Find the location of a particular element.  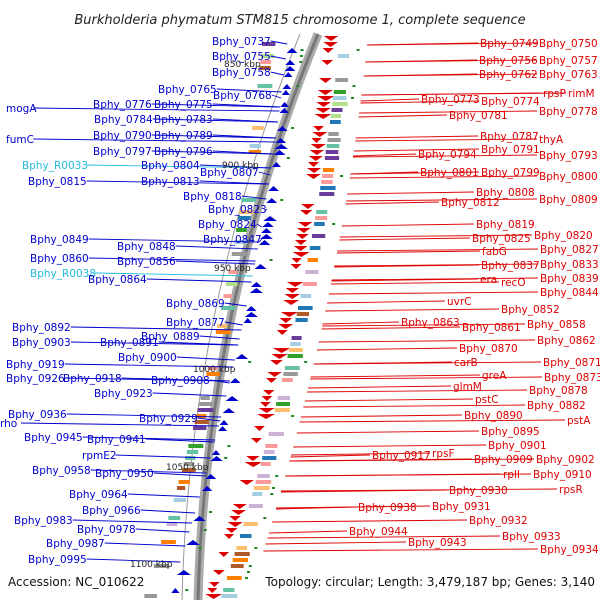

gene-label-right: glmM is located at coordinates (467, 387).